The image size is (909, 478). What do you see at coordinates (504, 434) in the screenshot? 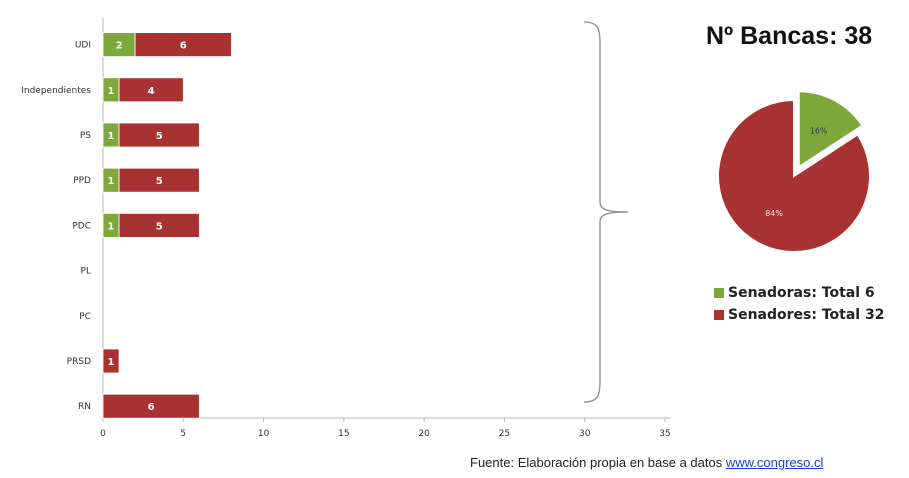
I see `x-tick-label: 25` at bounding box center [504, 434].